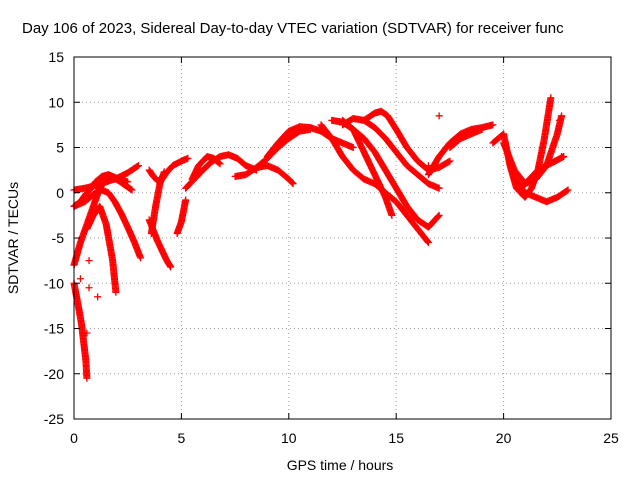 This screenshot has height=480, width=640. What do you see at coordinates (396, 438) in the screenshot?
I see `x-tick-label: 15` at bounding box center [396, 438].